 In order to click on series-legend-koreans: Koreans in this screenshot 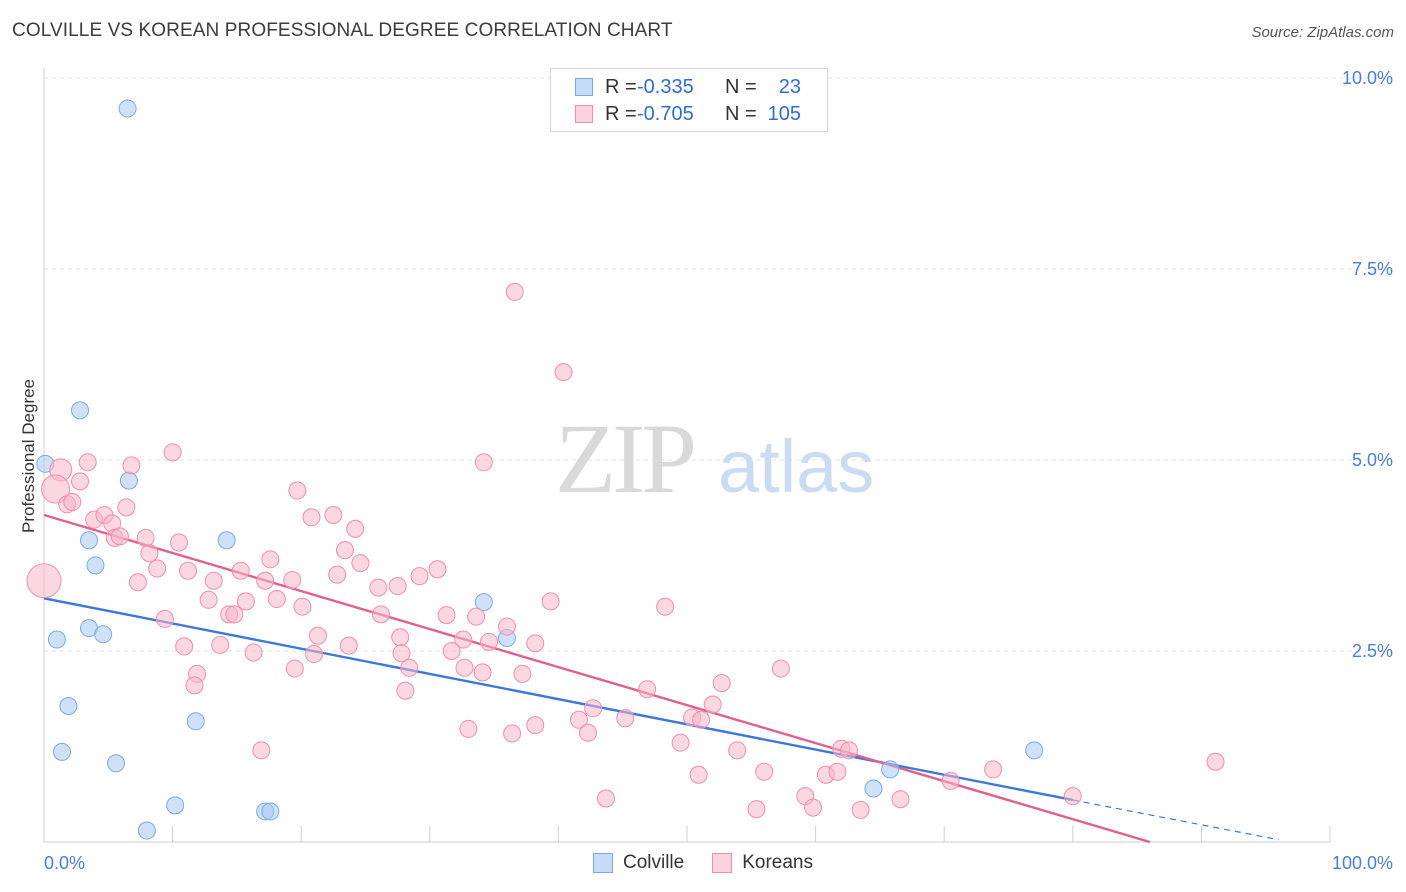, I will do `click(762, 863)`.